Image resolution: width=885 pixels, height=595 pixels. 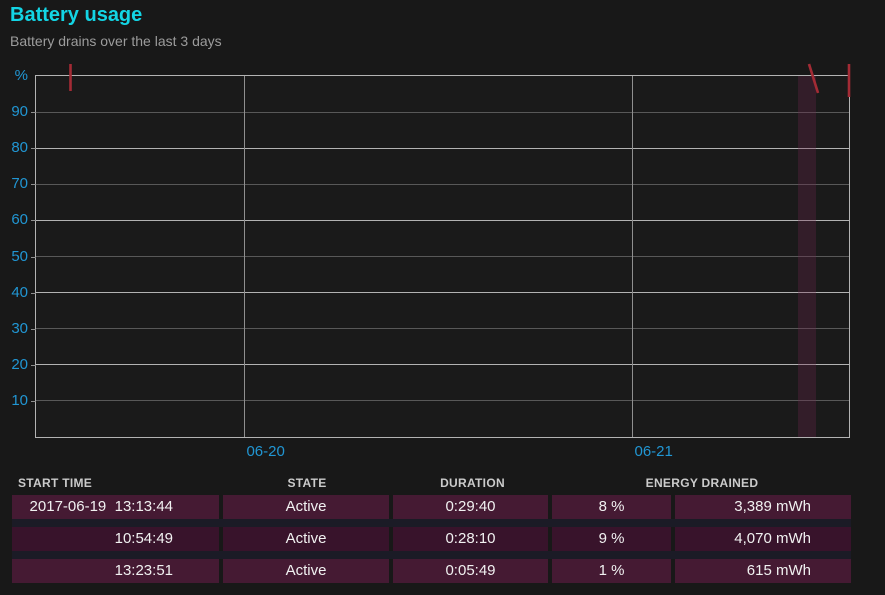 What do you see at coordinates (19, 256) in the screenshot?
I see `y-axis-tick-label: 50` at bounding box center [19, 256].